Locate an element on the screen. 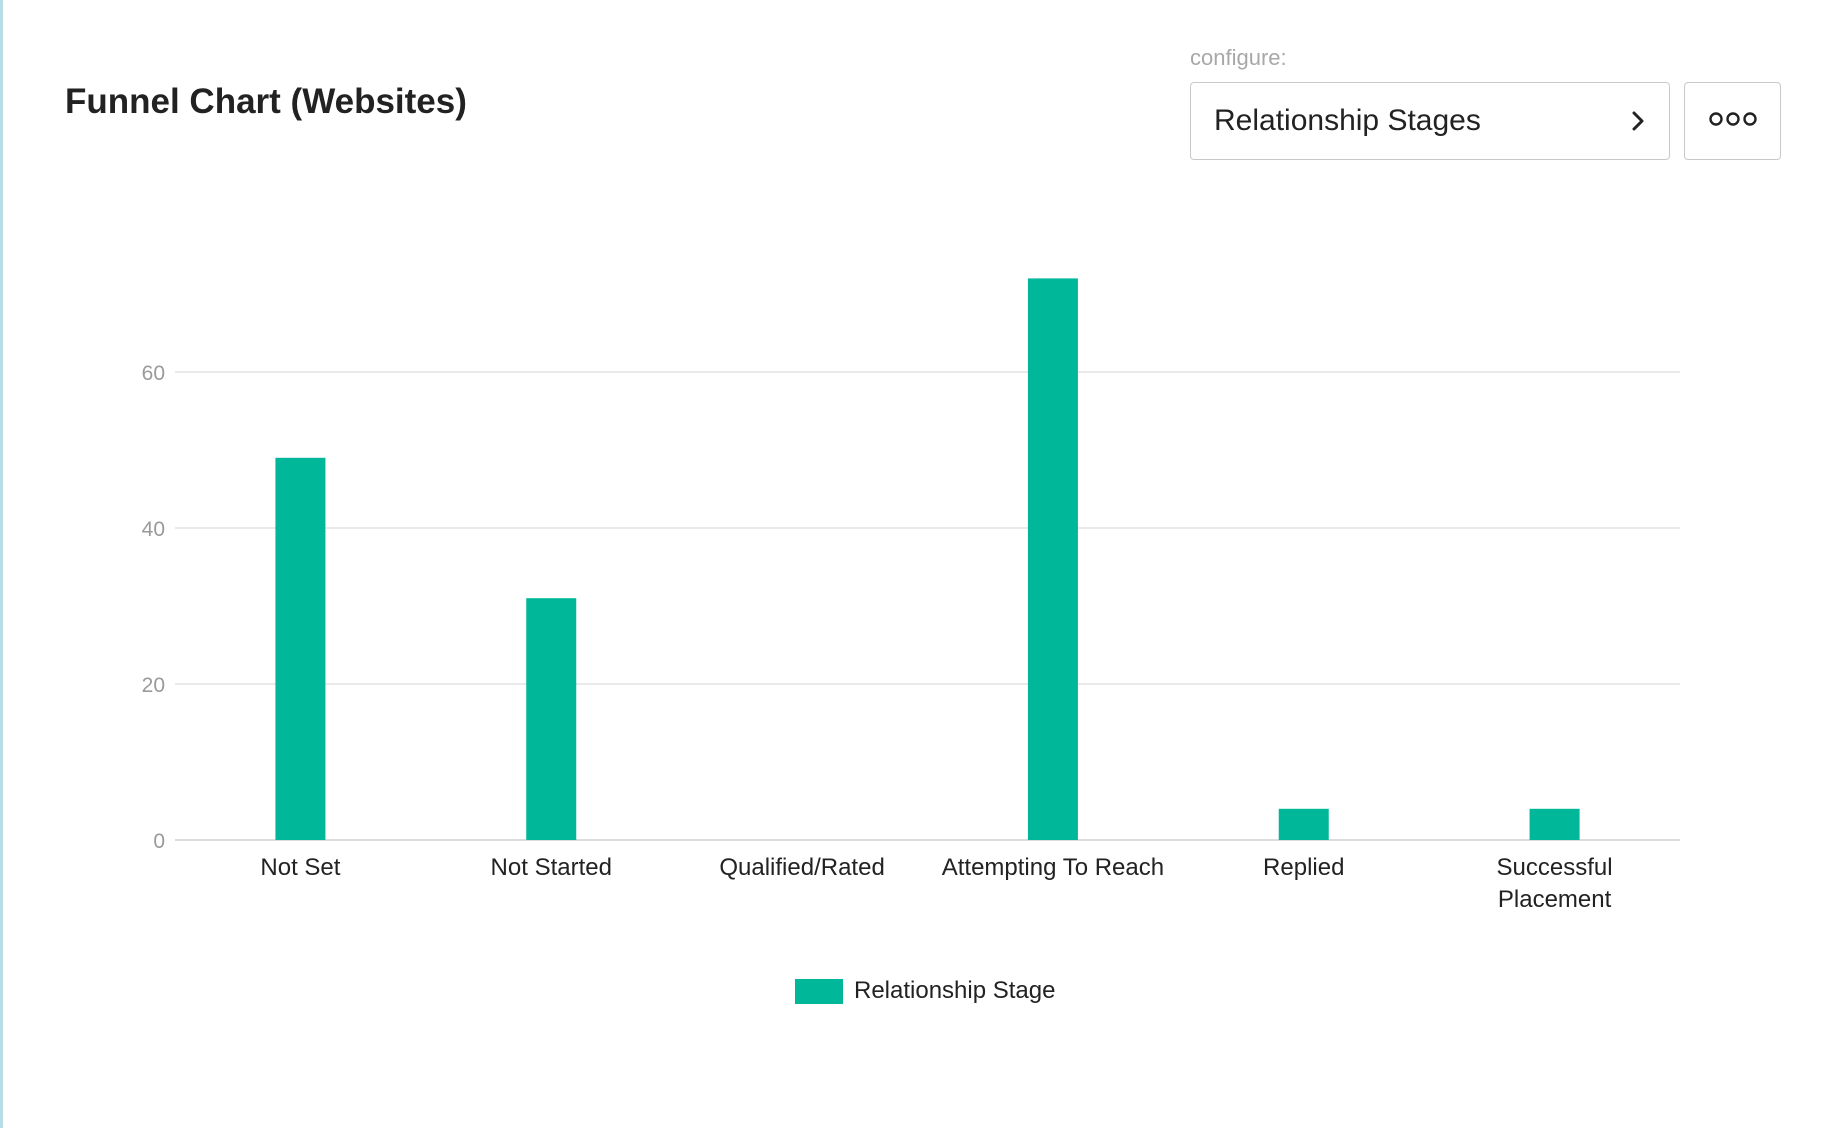 The width and height of the screenshot is (1842, 1128). more-horizontal-icon is located at coordinates (1732, 121).